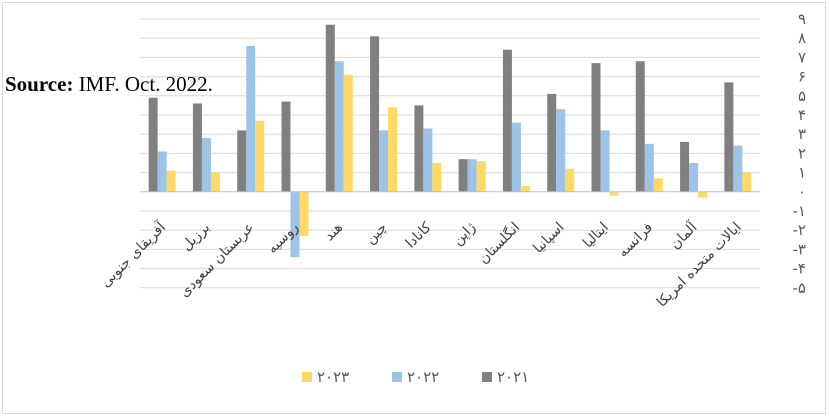 The height and width of the screenshot is (418, 830). I want to click on category-label: اسپانیا, so click(548, 238).